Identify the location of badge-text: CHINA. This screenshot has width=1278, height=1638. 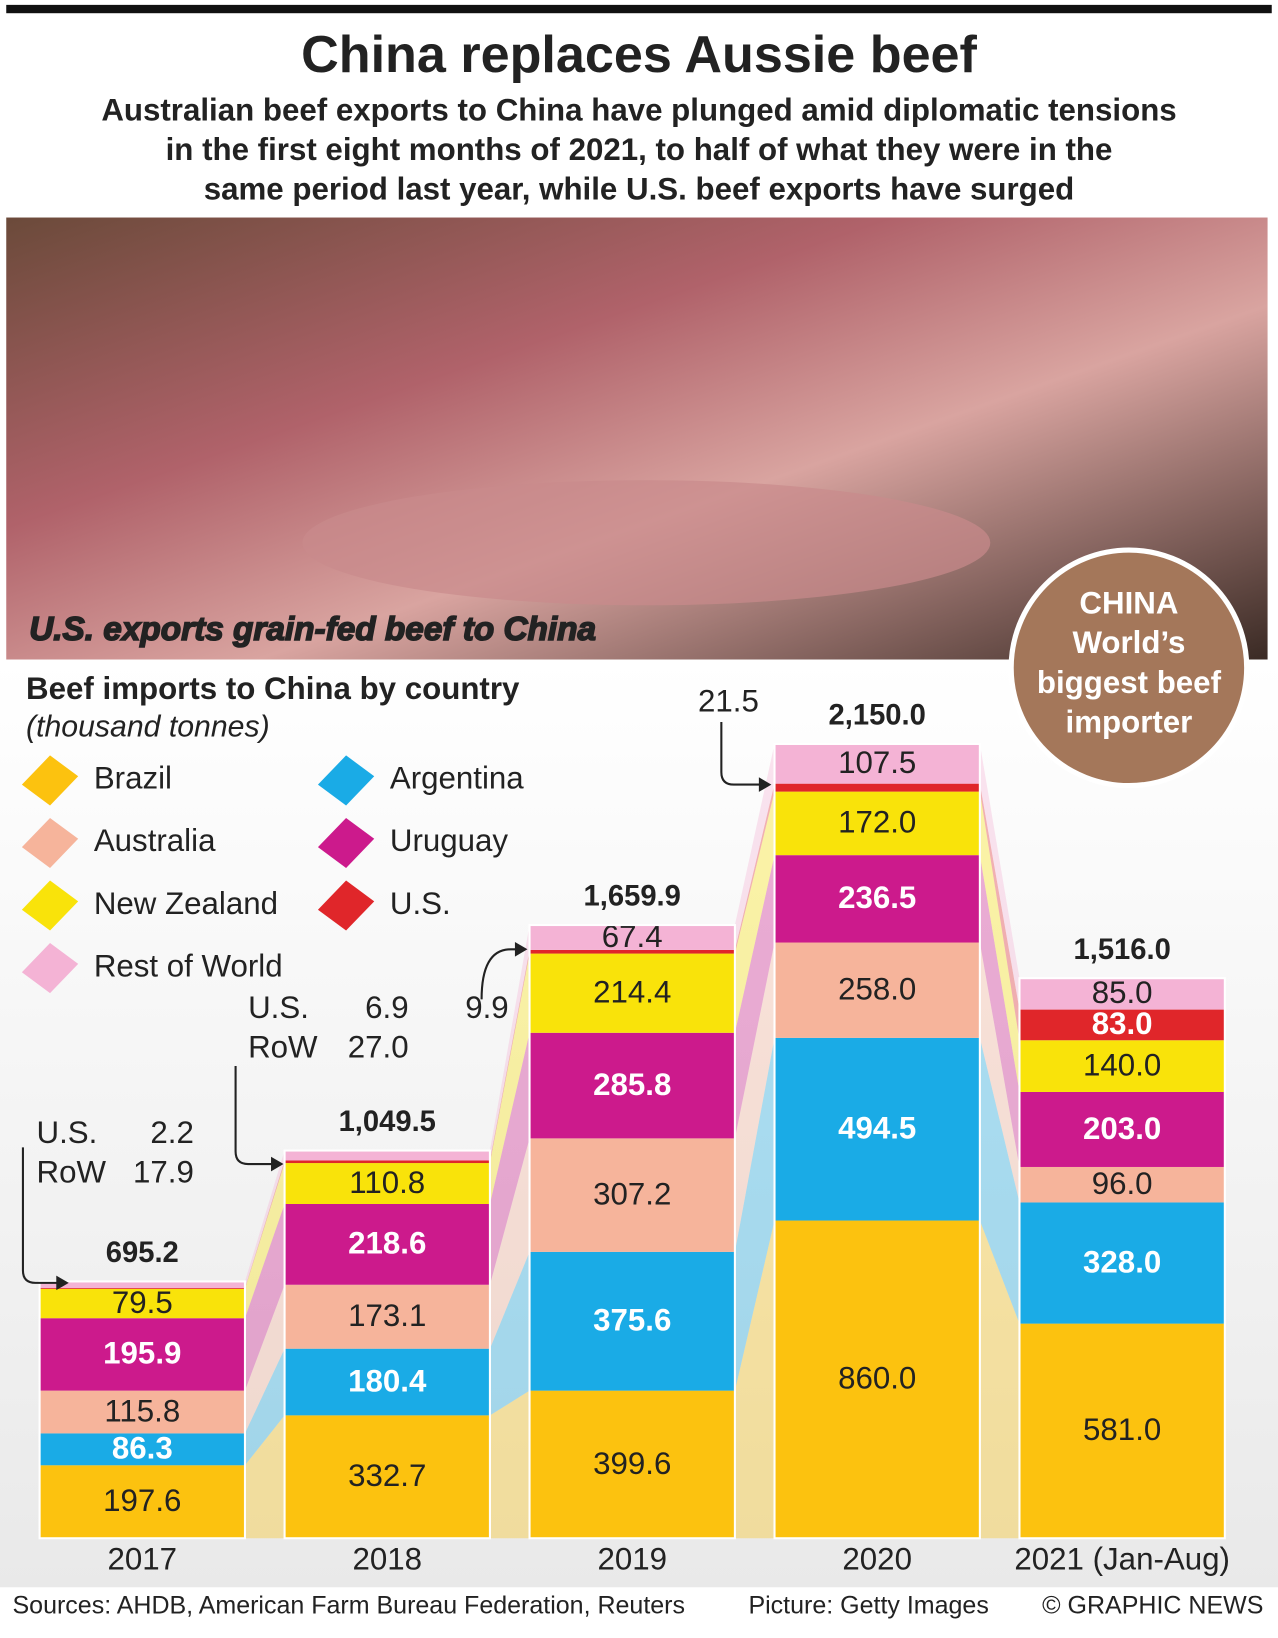
(1128, 603).